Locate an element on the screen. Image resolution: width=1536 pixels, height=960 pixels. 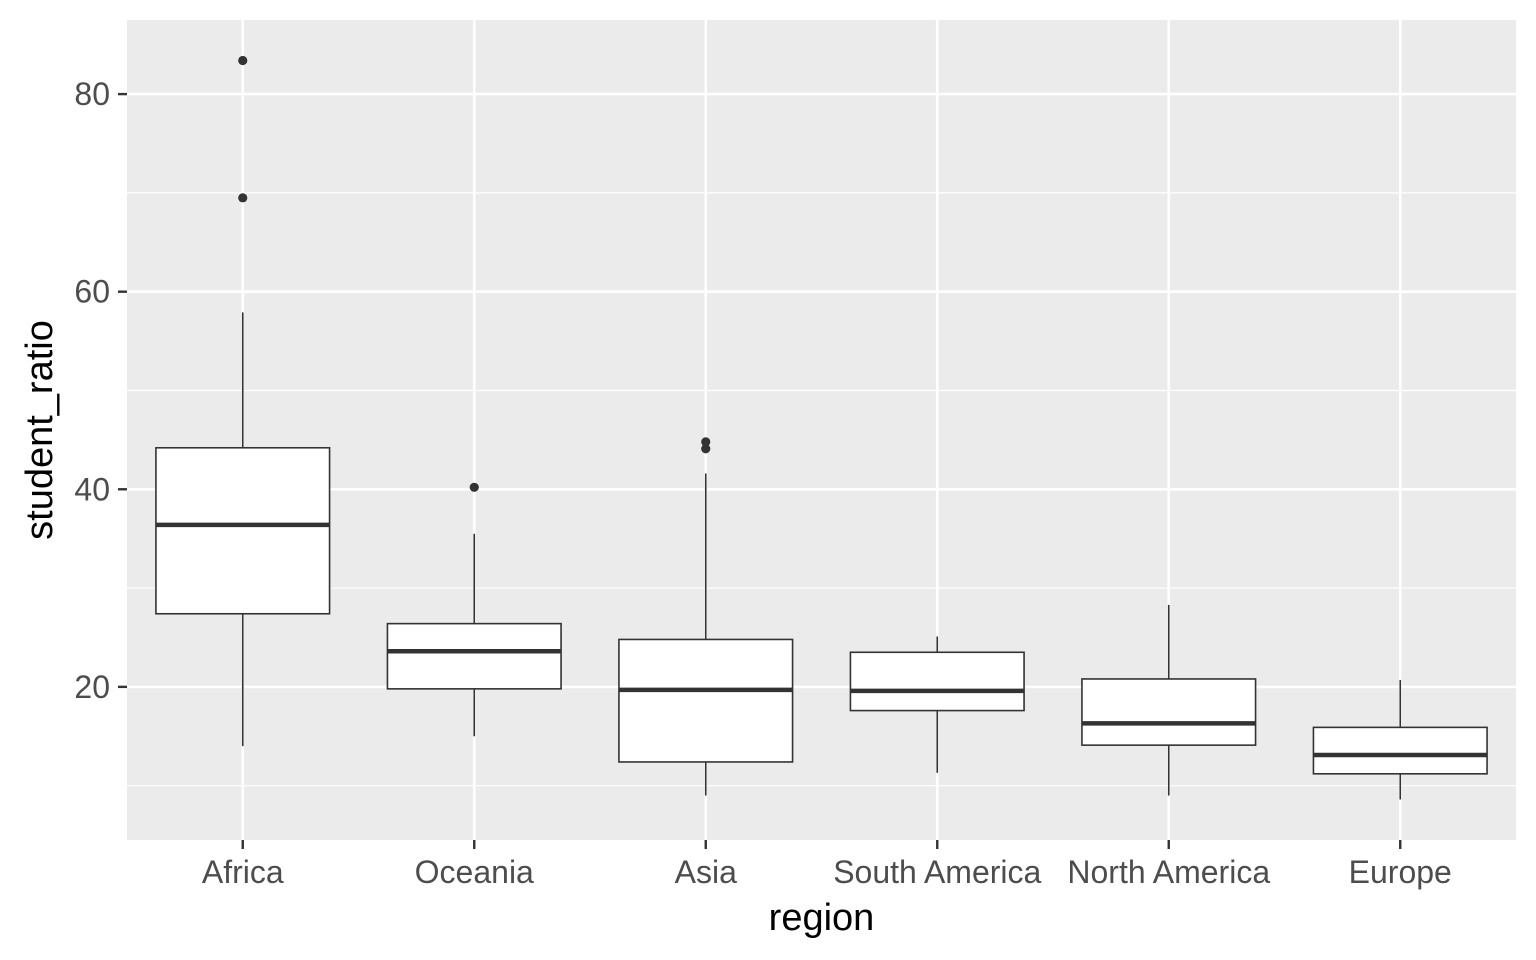
y-tick-label: 80 is located at coordinates (92, 94).